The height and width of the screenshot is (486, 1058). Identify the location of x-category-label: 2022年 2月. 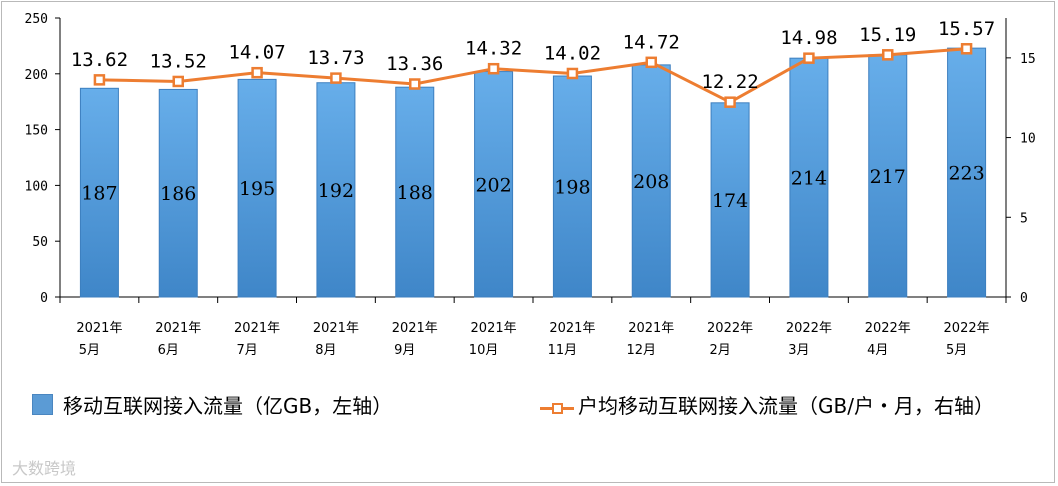
(730, 339).